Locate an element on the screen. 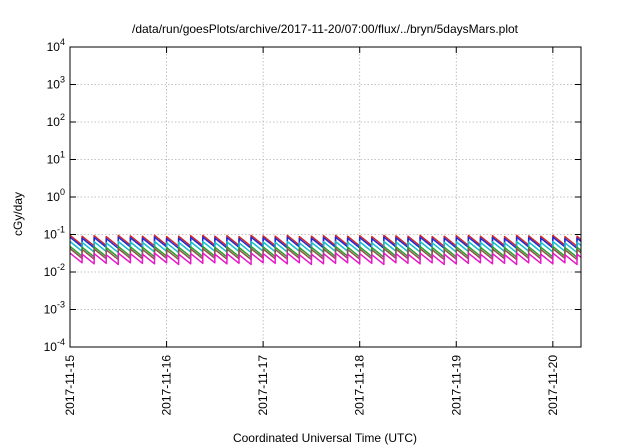 This screenshot has width=640, height=448. x-tick-label: 2017-11-16 is located at coordinates (167, 385).